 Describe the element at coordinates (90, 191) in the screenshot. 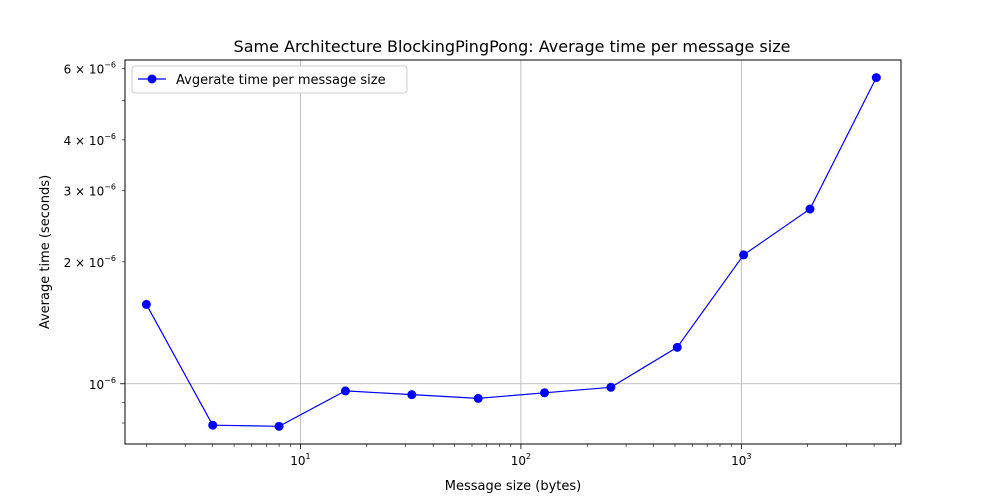

I see `y-tick-label: 3 × 10⁻⁶` at that location.